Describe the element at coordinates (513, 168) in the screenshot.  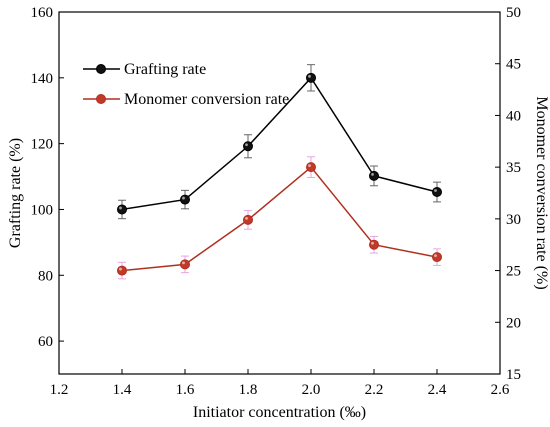
I see `right-y-tick-label: 35` at that location.